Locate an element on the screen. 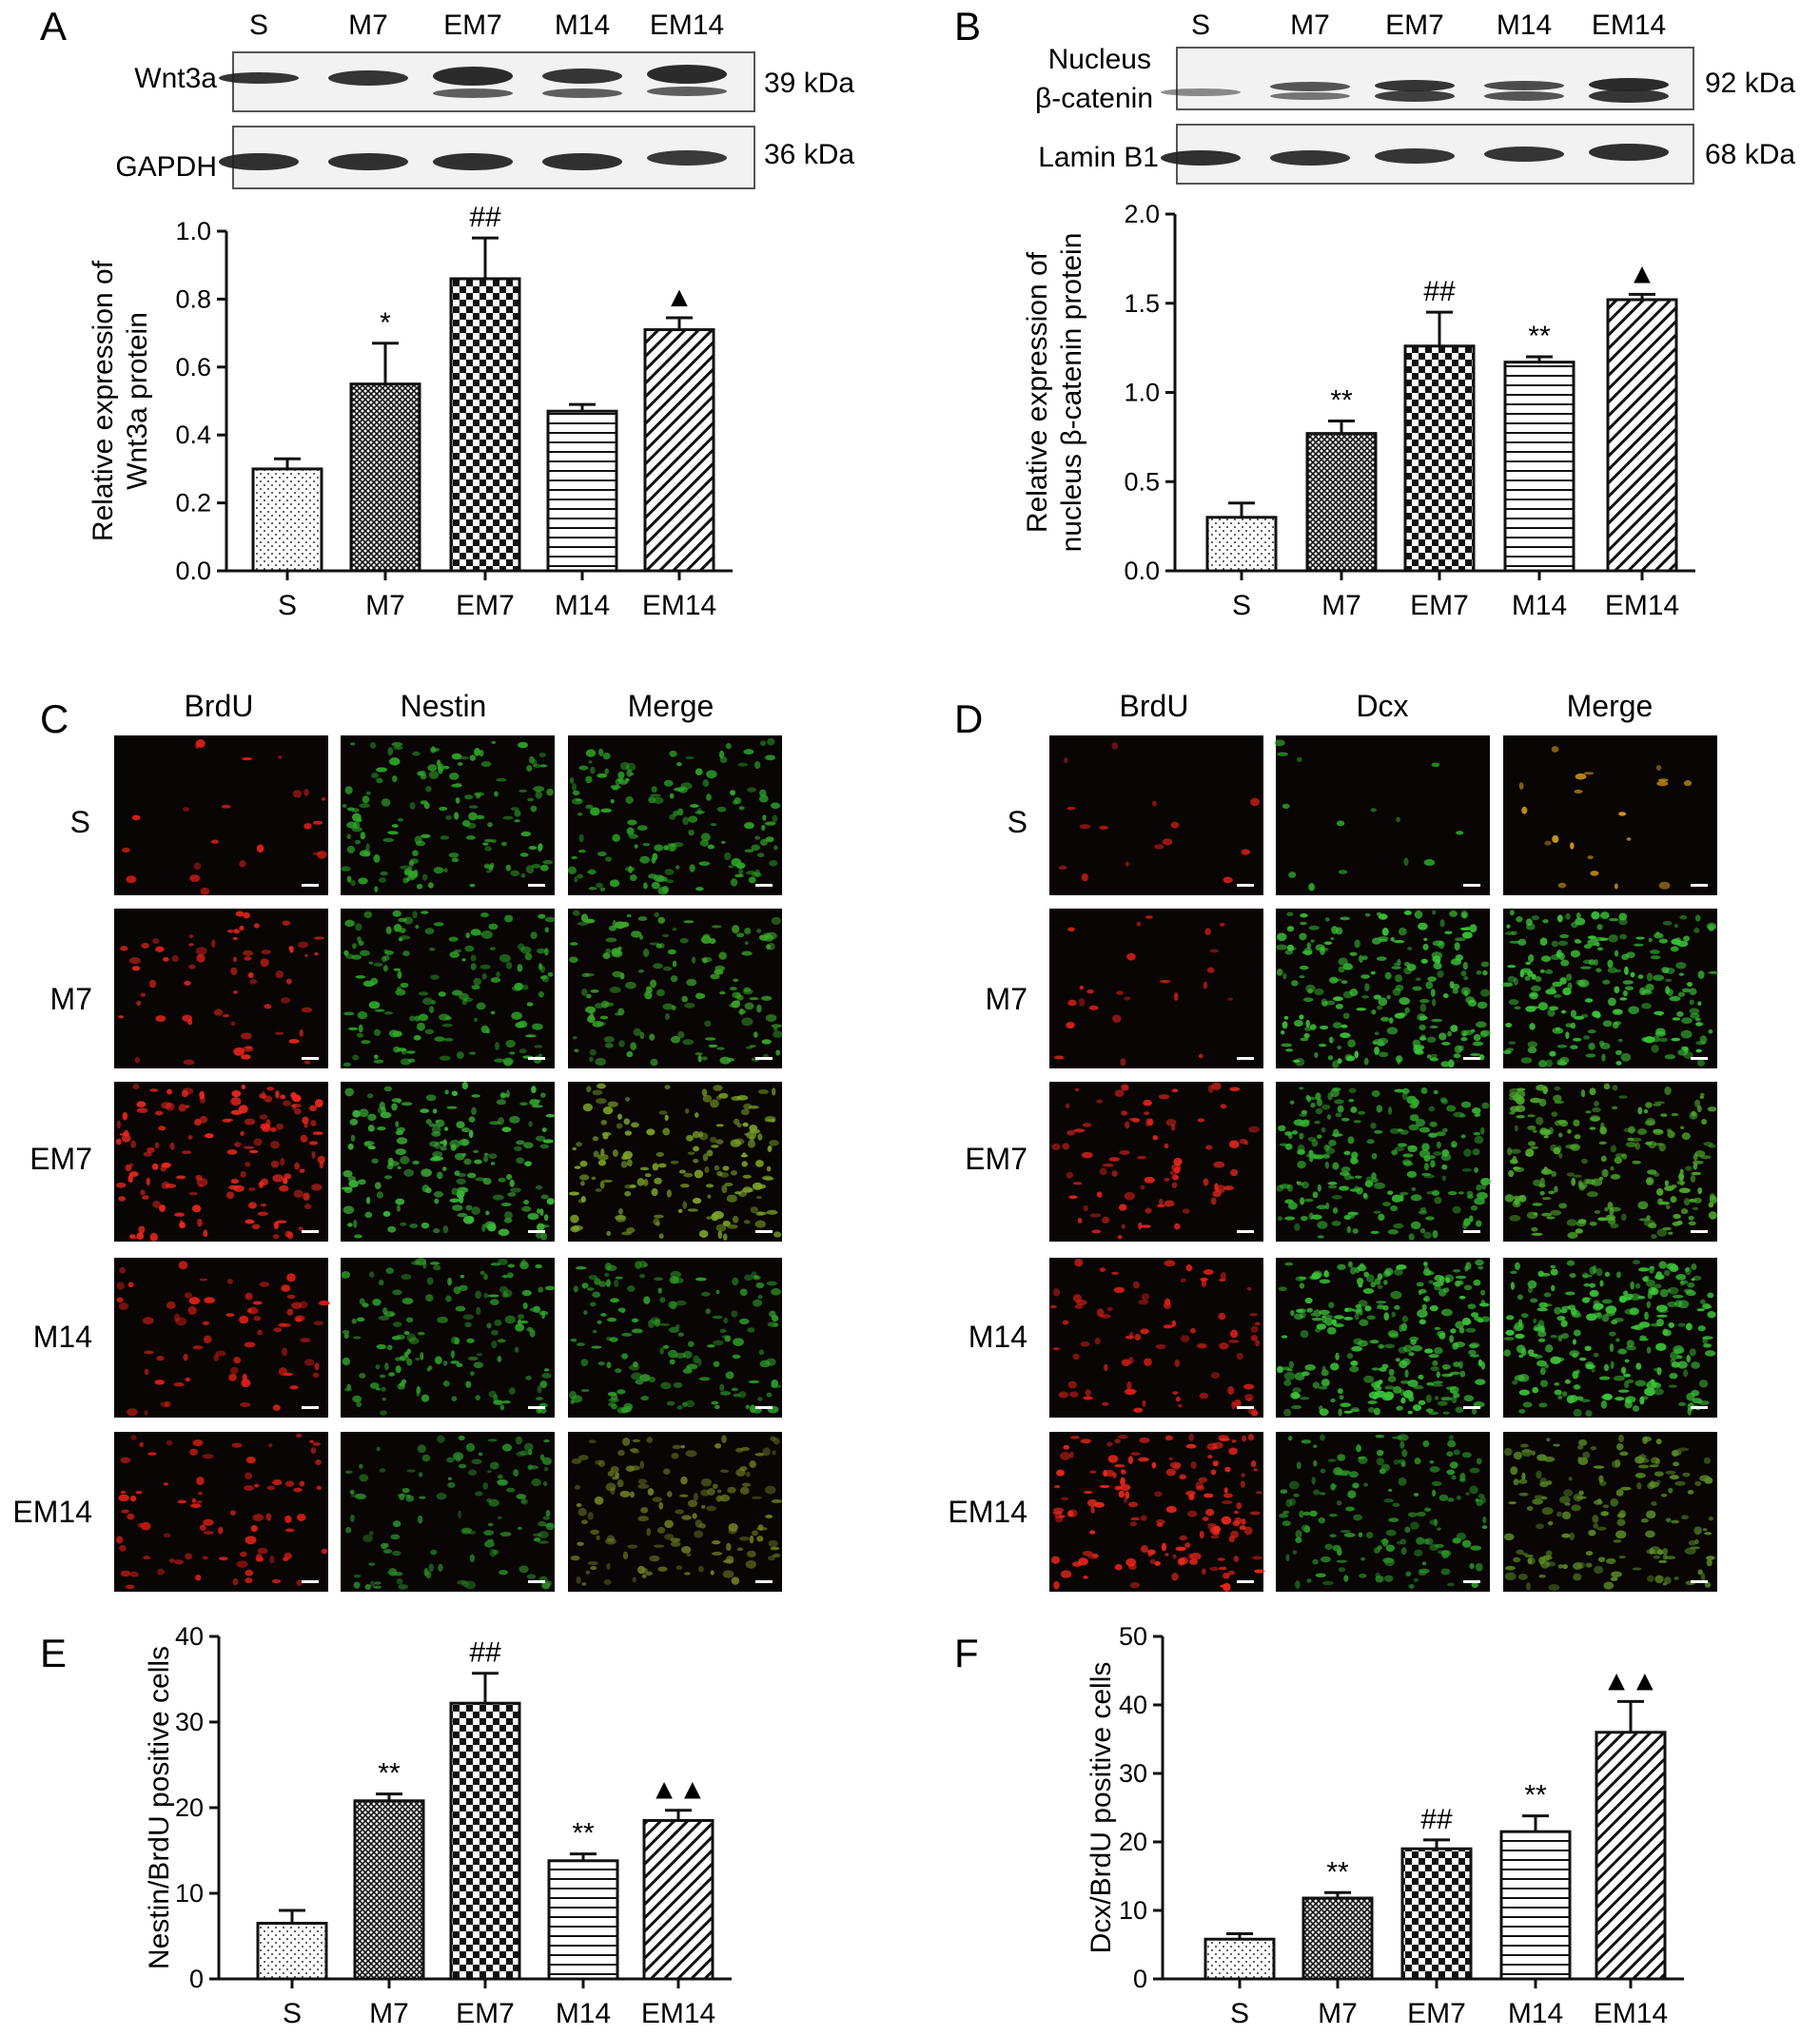 The image size is (1820, 2036). bar is located at coordinates (1536, 1905).